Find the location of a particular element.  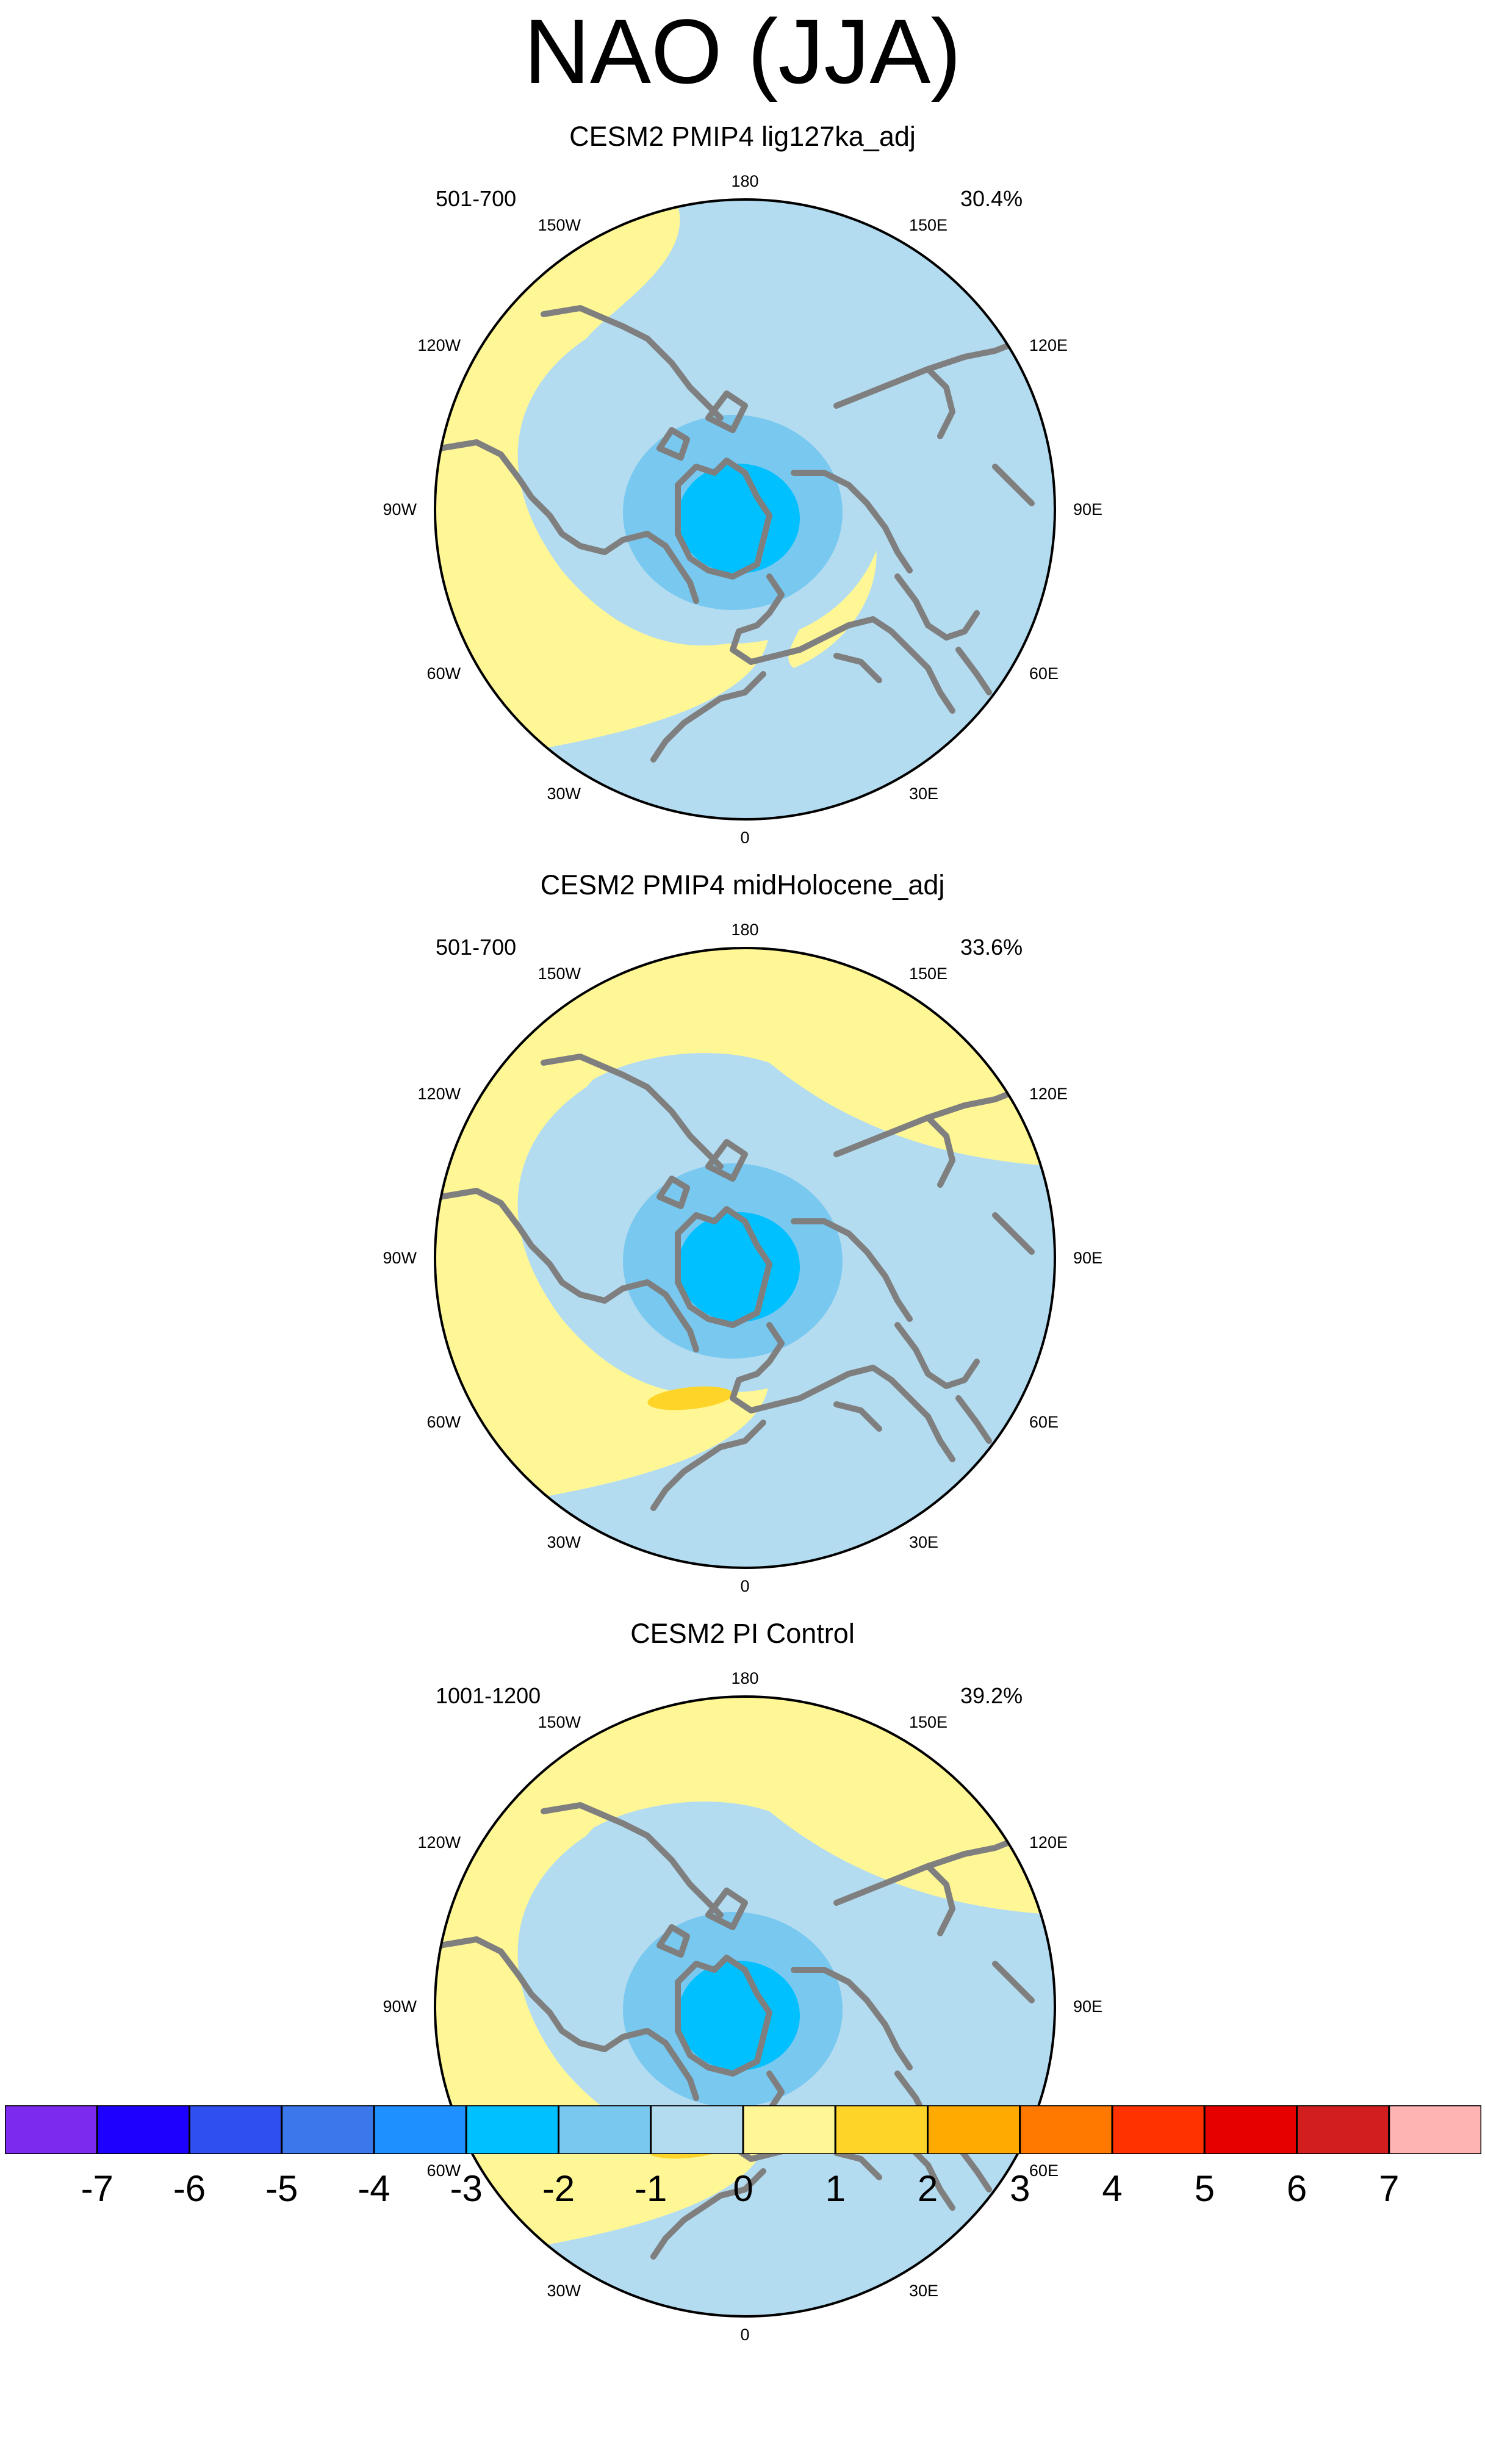

colorbar-tick-label: -6 is located at coordinates (190, 2188).